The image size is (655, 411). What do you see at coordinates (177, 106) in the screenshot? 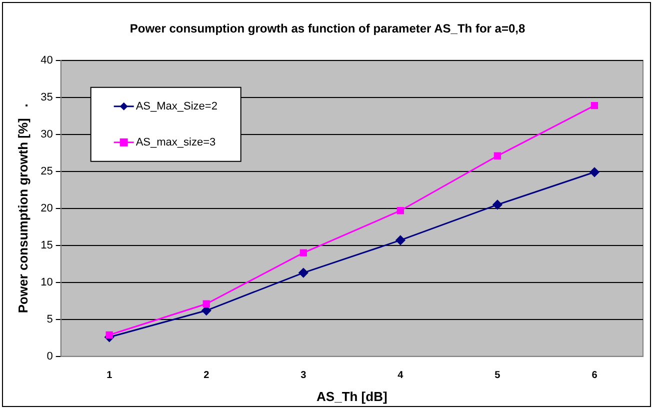
I see `legend-label: AS_Max_Size=2` at bounding box center [177, 106].